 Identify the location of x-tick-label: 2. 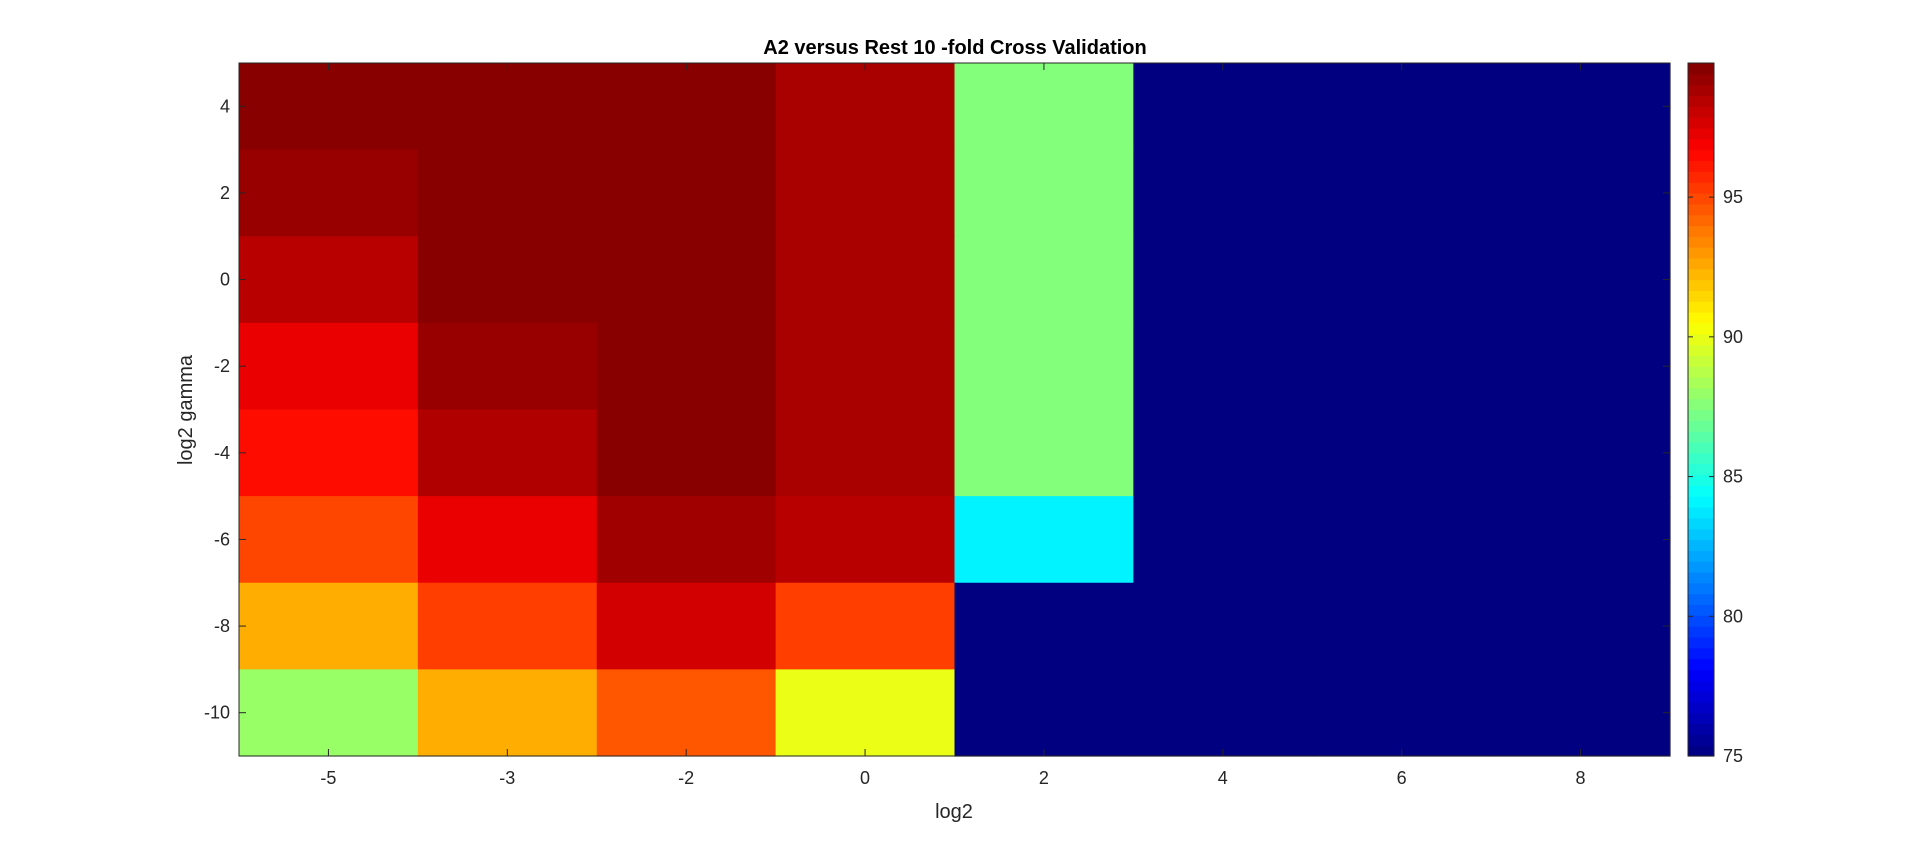
(1044, 778).